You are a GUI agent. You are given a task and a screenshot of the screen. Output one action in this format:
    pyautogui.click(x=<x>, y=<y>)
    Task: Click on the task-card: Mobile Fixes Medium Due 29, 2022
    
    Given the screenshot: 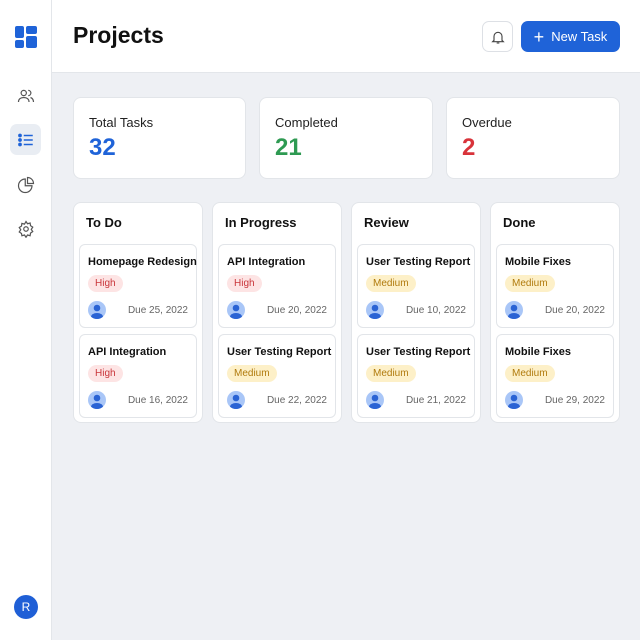 What is the action you would take?
    pyautogui.click(x=555, y=376)
    